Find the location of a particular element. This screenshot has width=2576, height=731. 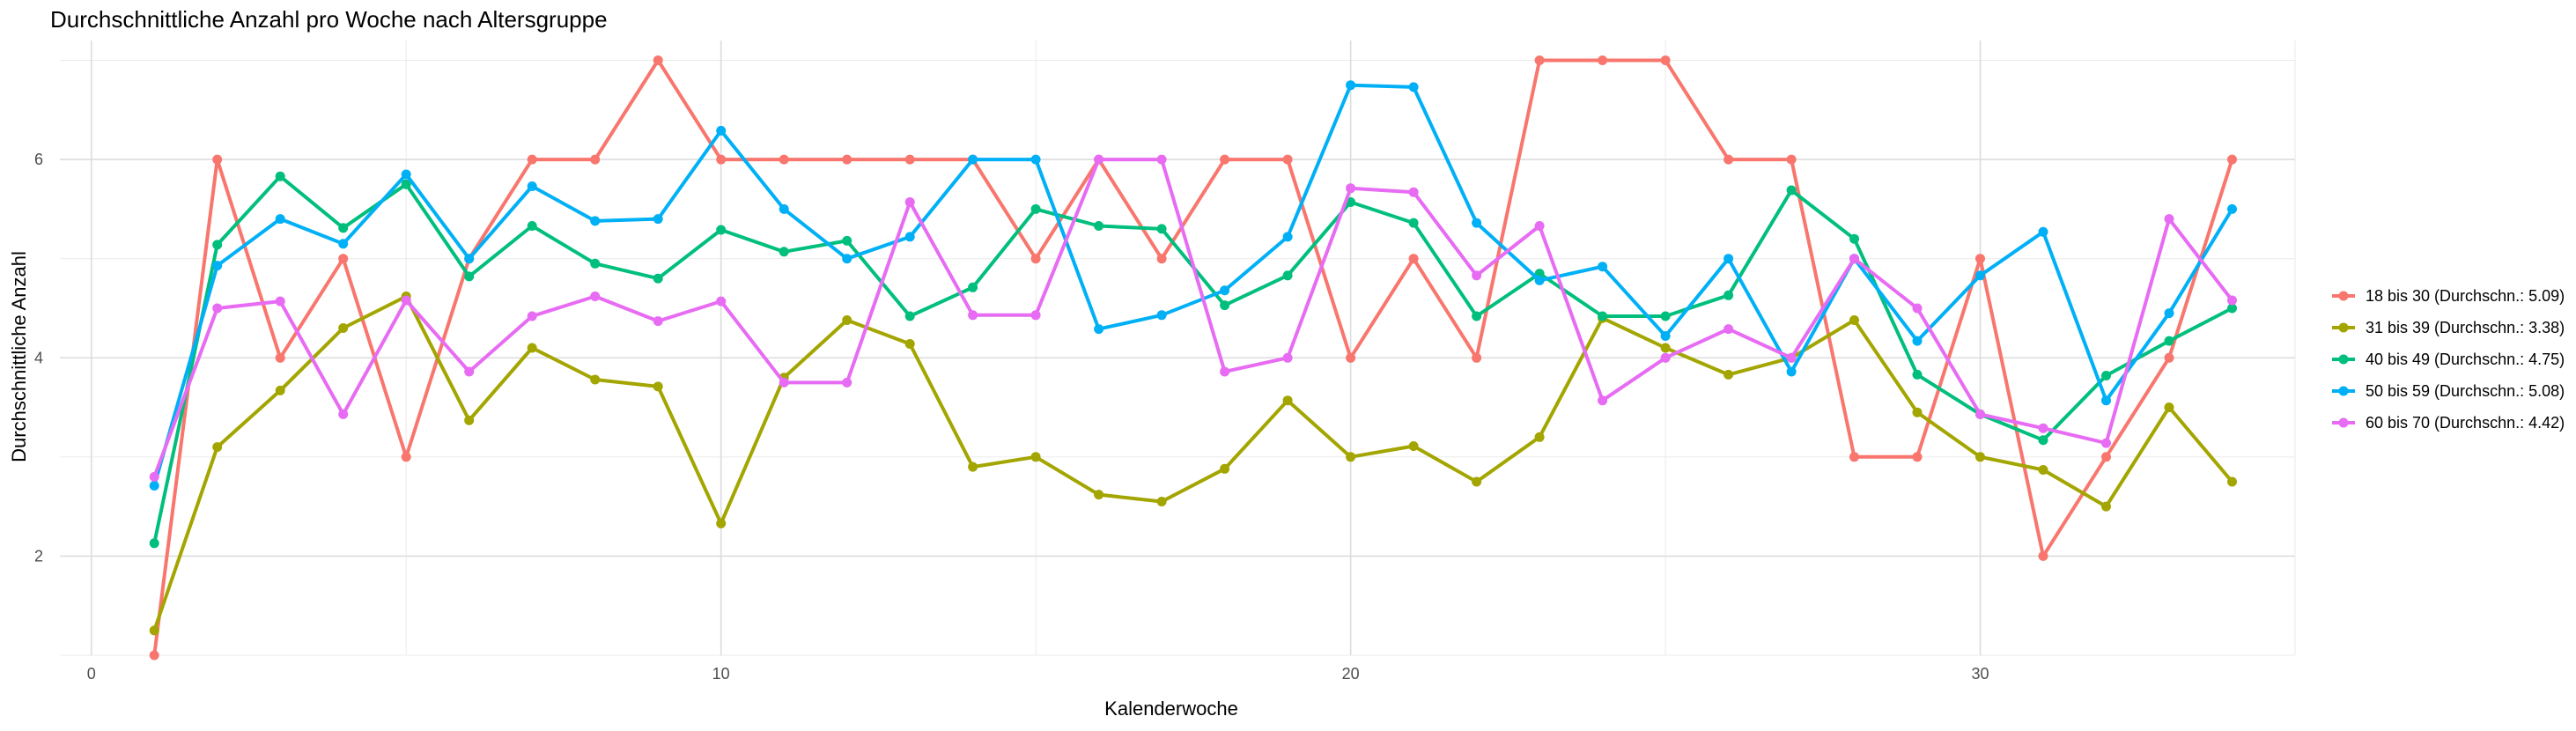

legend-label: 40 bis 49 (Durchschn.: 4.75) is located at coordinates (2465, 359).